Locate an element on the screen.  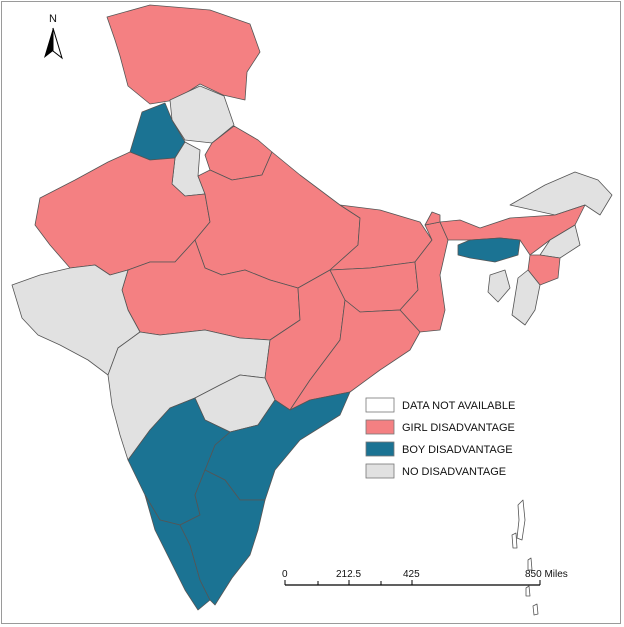
region-andaman-nicobar is located at coordinates (525, 557).